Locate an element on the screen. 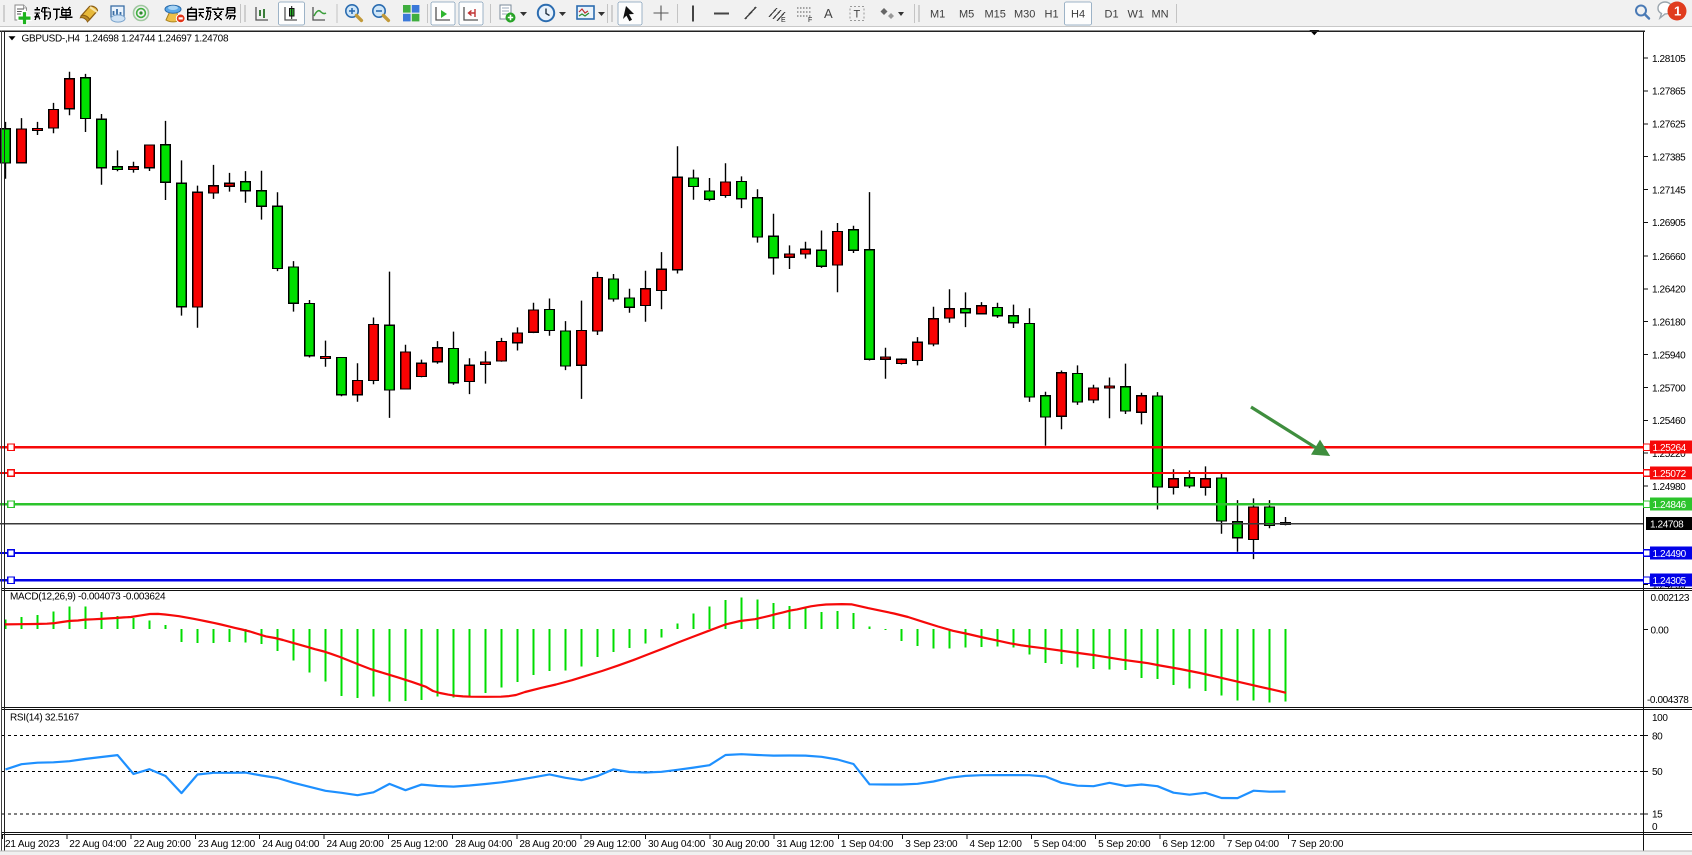  svg-text: 1.26180 is located at coordinates (1669, 323).